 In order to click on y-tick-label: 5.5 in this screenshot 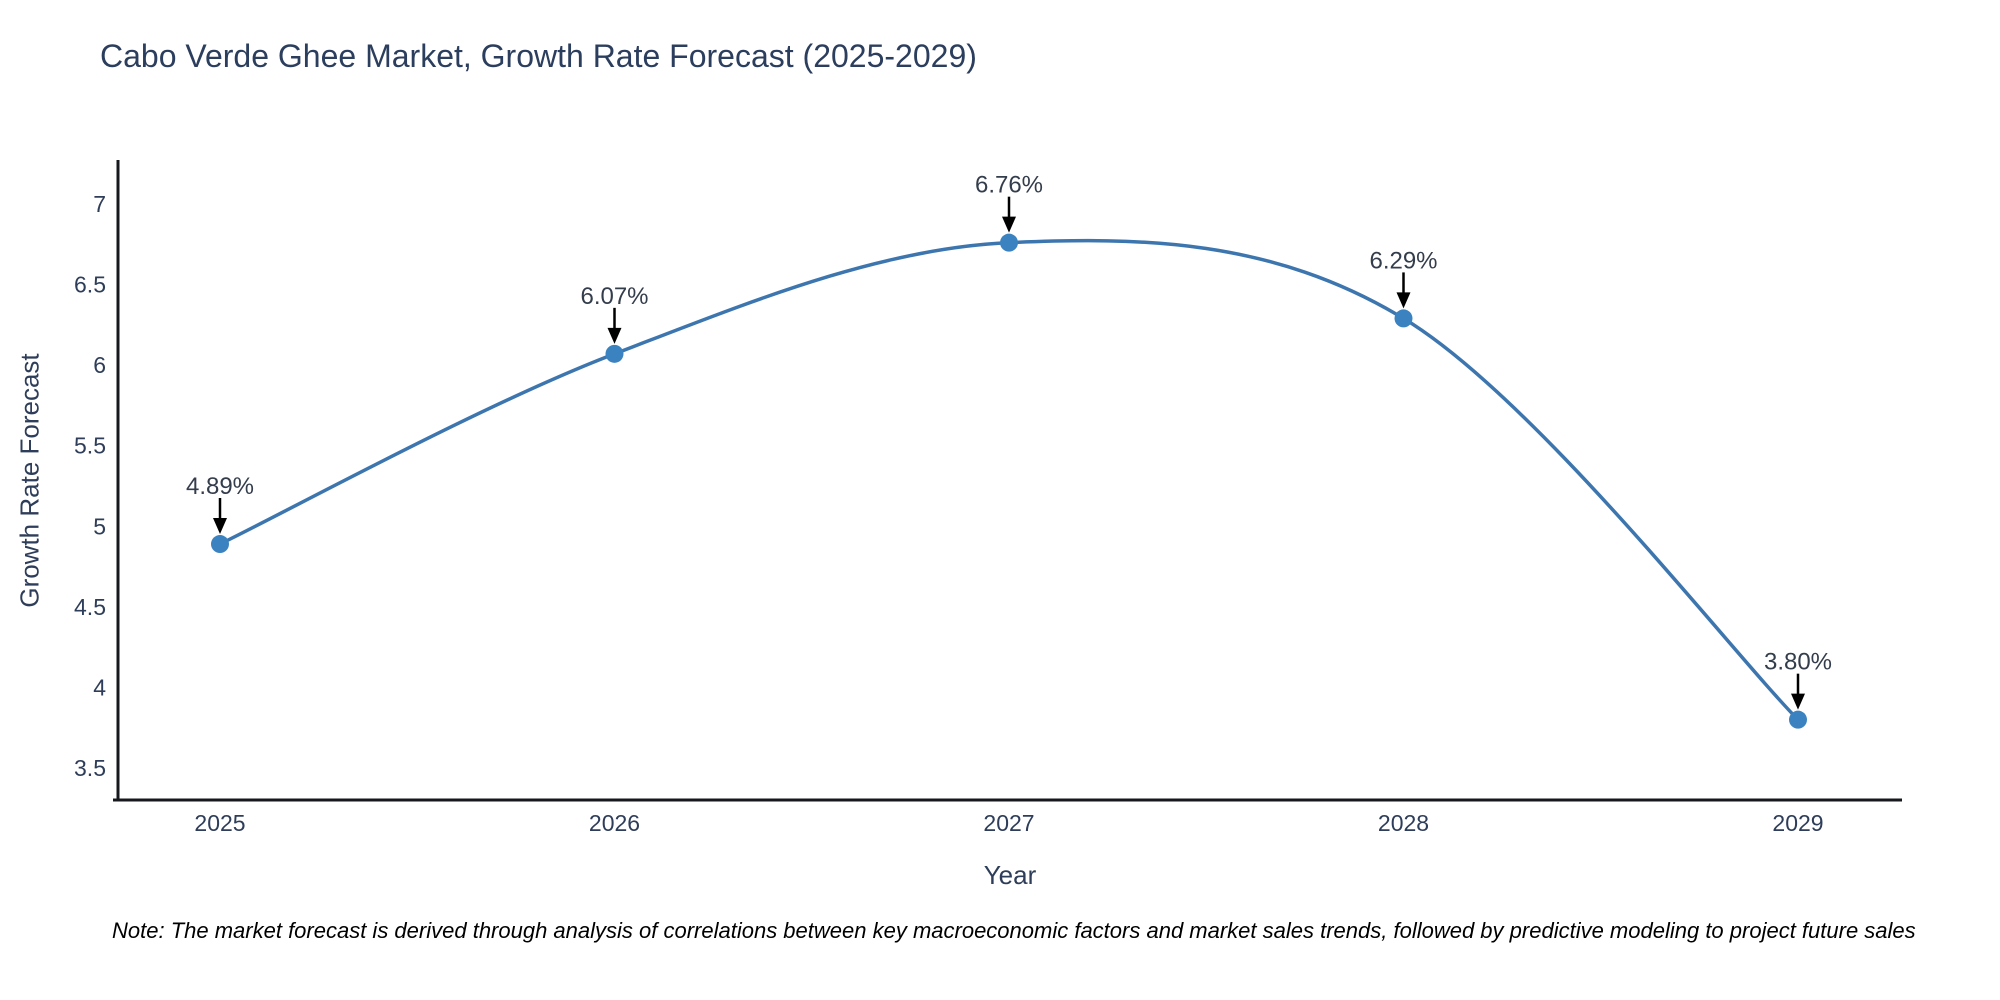, I will do `click(90, 446)`.